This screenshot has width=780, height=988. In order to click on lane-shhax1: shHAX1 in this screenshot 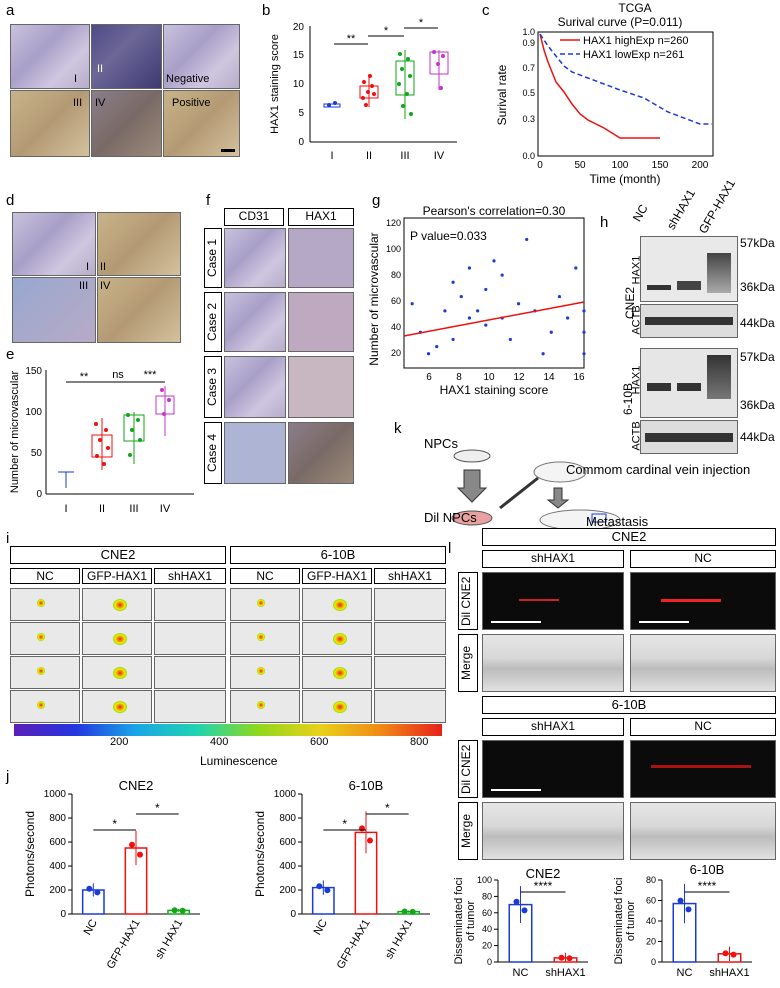, I will do `click(681, 209)`.